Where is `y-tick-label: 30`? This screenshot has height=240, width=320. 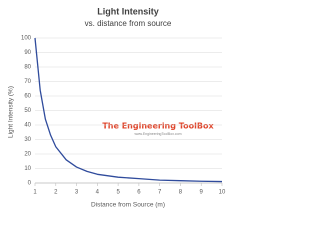
y-tick-label: 30 is located at coordinates (27, 140).